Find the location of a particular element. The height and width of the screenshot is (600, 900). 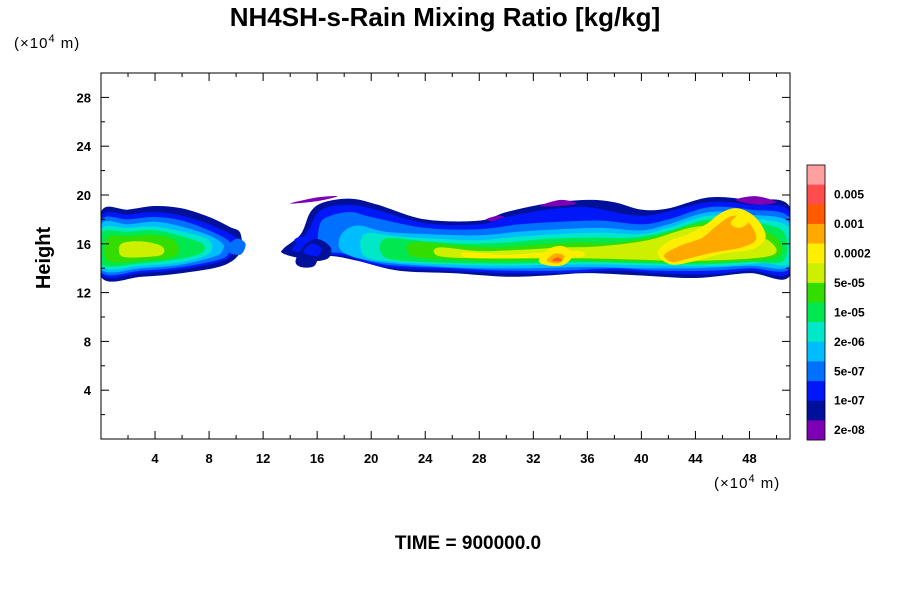

mixing-ratio-field is located at coordinates (445, 238).